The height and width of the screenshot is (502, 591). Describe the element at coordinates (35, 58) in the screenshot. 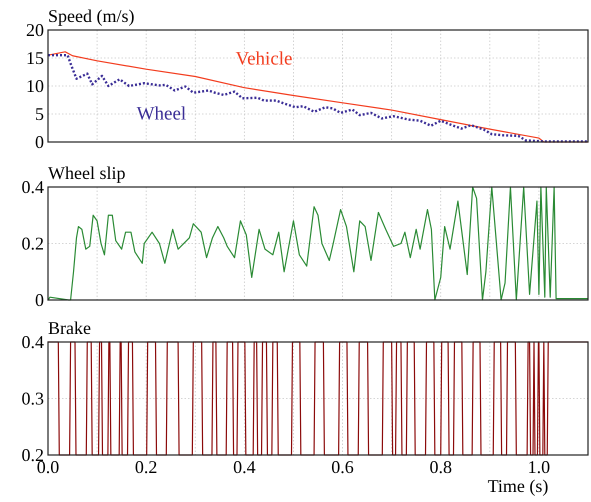

I see `y-tick-label: 15` at that location.